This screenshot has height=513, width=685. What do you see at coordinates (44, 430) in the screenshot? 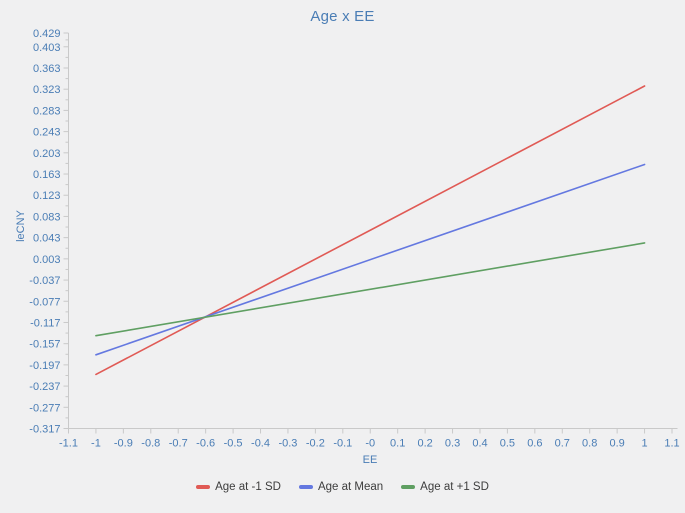
I see `y-tick-label: -0.317` at bounding box center [44, 430].